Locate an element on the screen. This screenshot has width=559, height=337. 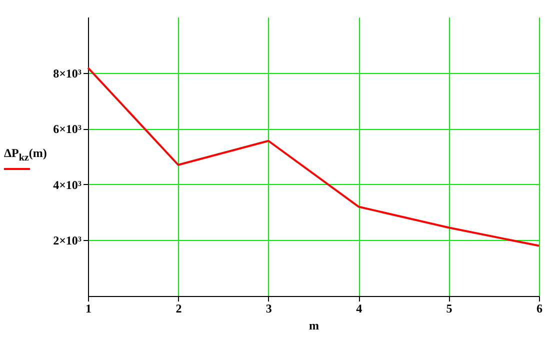
x-tick-label: 4 is located at coordinates (359, 309).